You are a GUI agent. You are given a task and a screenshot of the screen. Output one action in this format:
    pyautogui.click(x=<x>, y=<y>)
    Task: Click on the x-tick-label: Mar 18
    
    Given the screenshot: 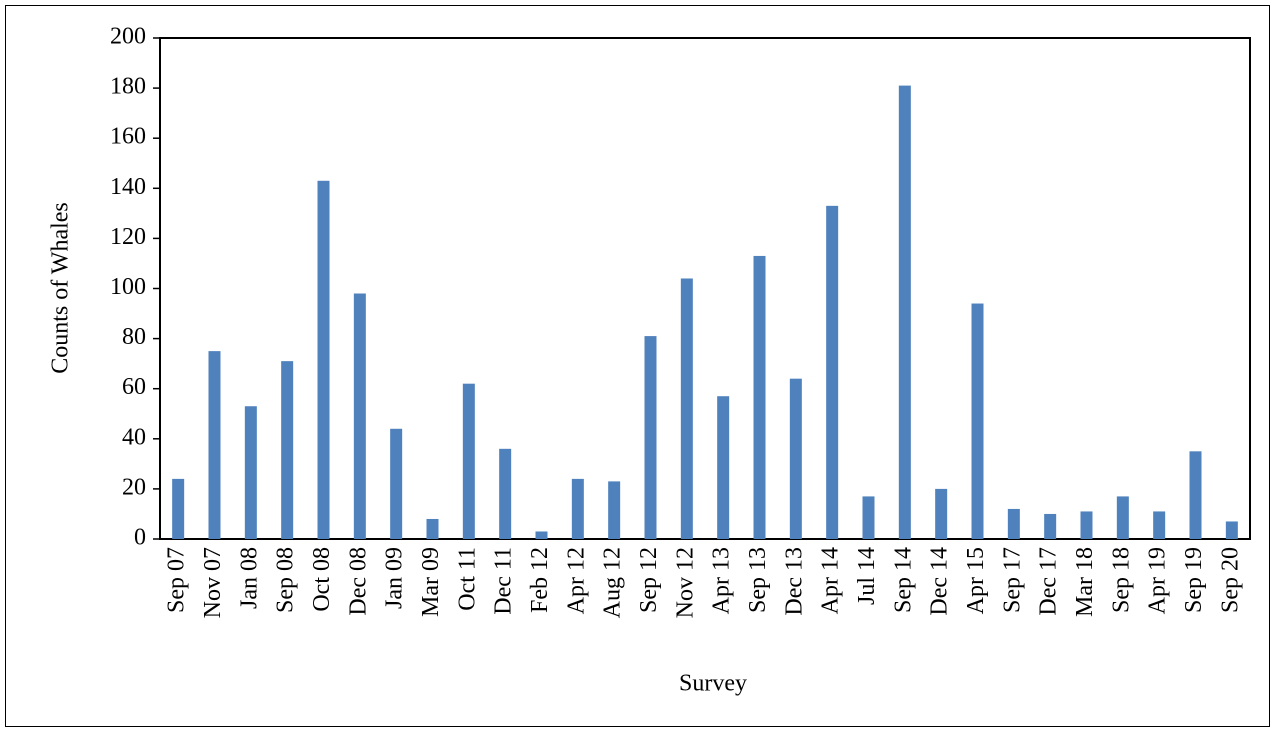 What is the action you would take?
    pyautogui.click(x=1085, y=582)
    